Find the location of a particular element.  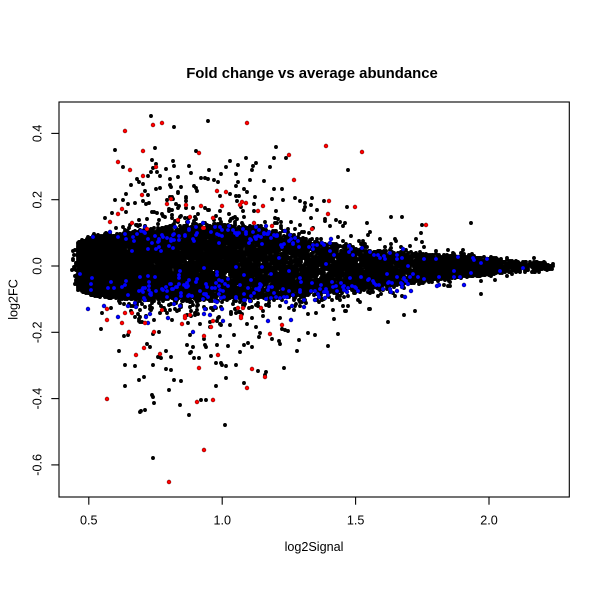

svg-text:Fold change vs average abundan: Fold change vs average abundance is located at coordinates (312, 74).